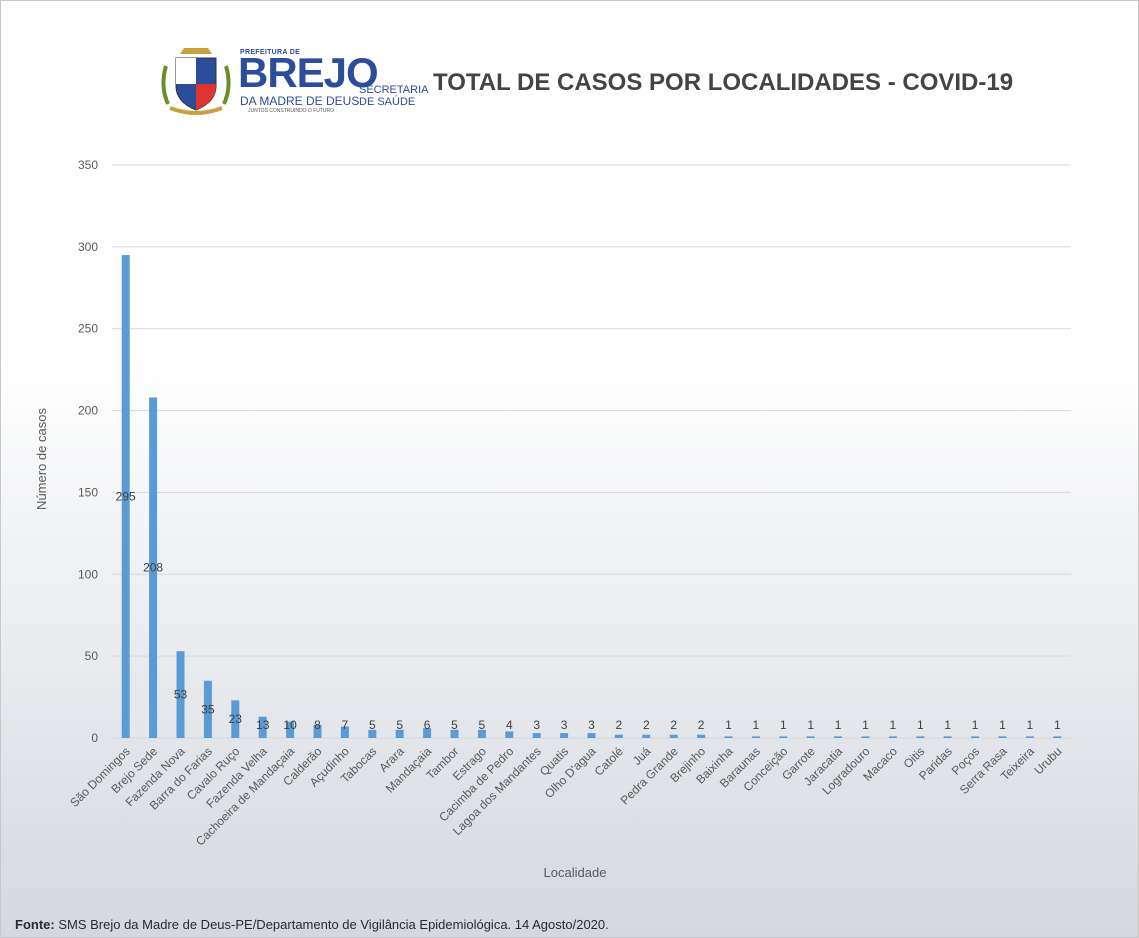 The image size is (1139, 938). I want to click on x-tick-label: Urubu, so click(1047, 760).